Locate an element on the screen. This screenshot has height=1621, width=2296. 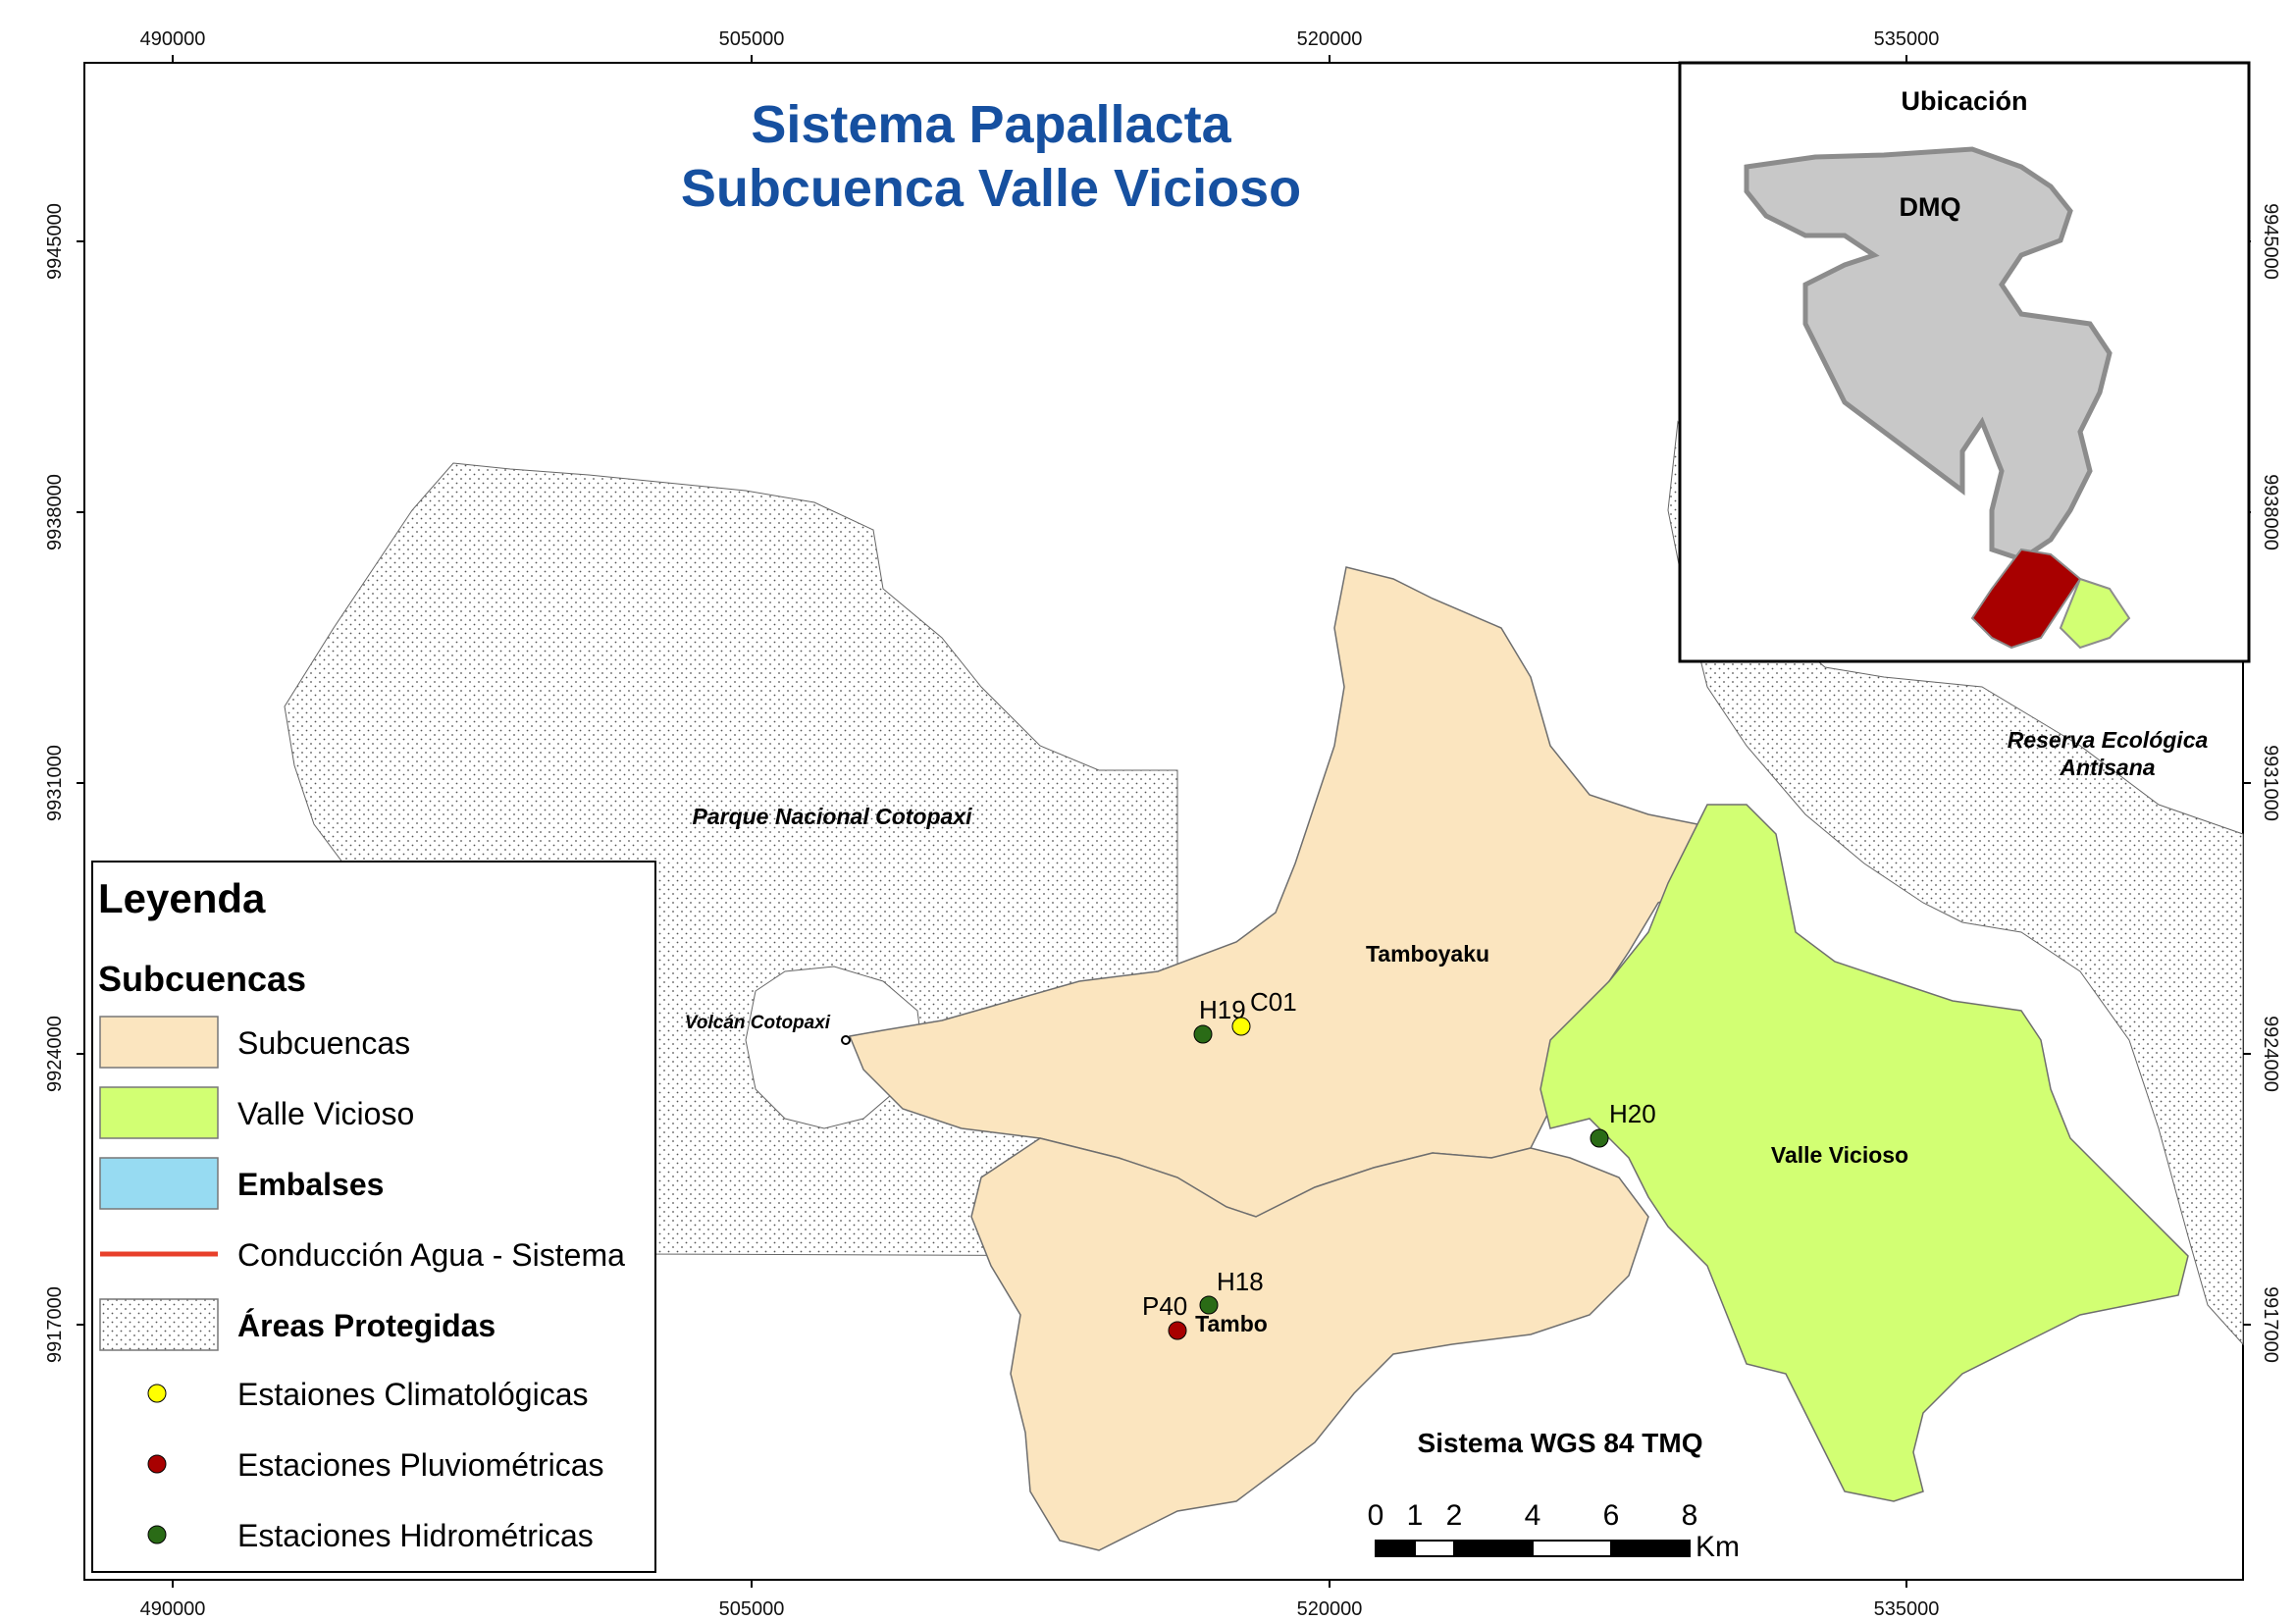
scale-label-0: 0 is located at coordinates (1376, 1515).